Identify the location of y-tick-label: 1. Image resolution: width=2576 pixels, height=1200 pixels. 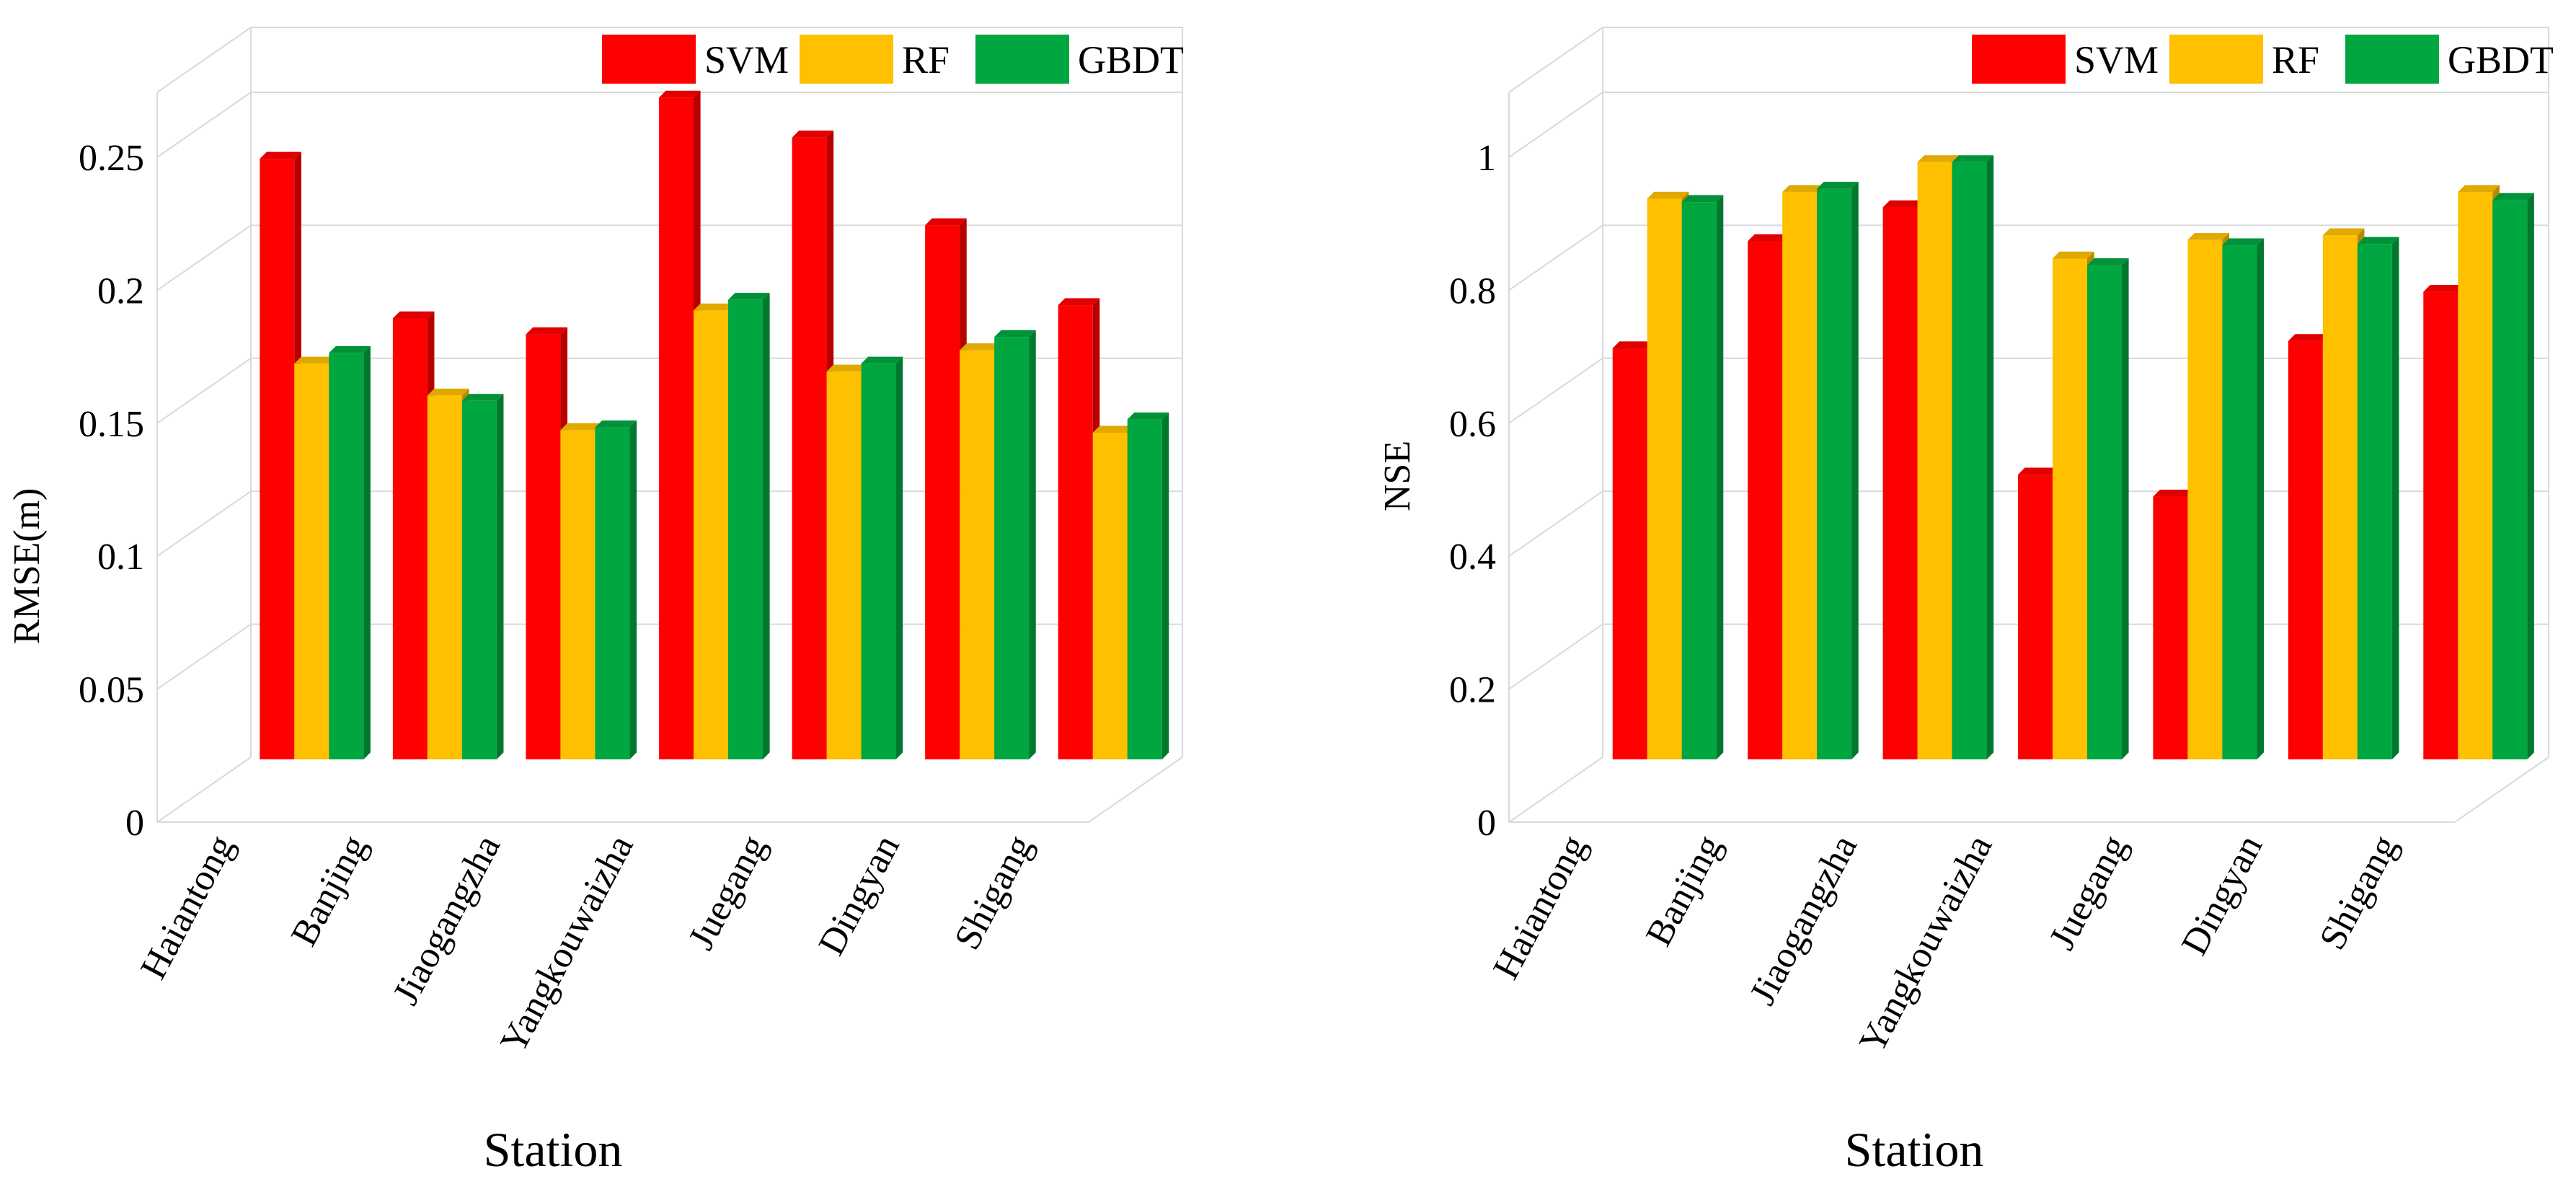
(1486, 158).